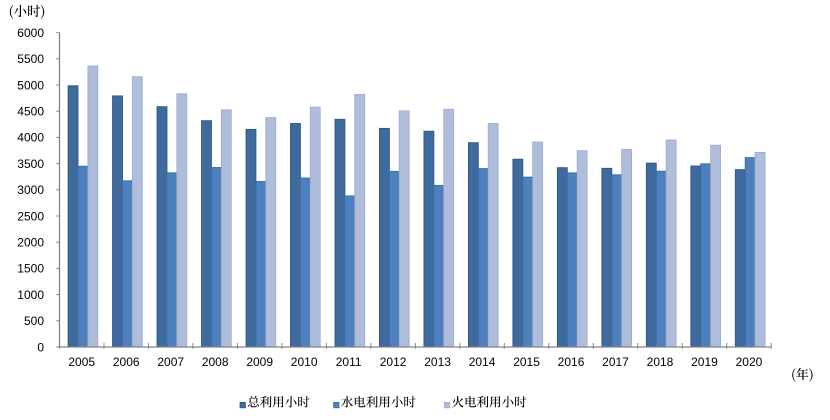 The height and width of the screenshot is (420, 830). I want to click on svg-text: 4500, so click(30, 112).